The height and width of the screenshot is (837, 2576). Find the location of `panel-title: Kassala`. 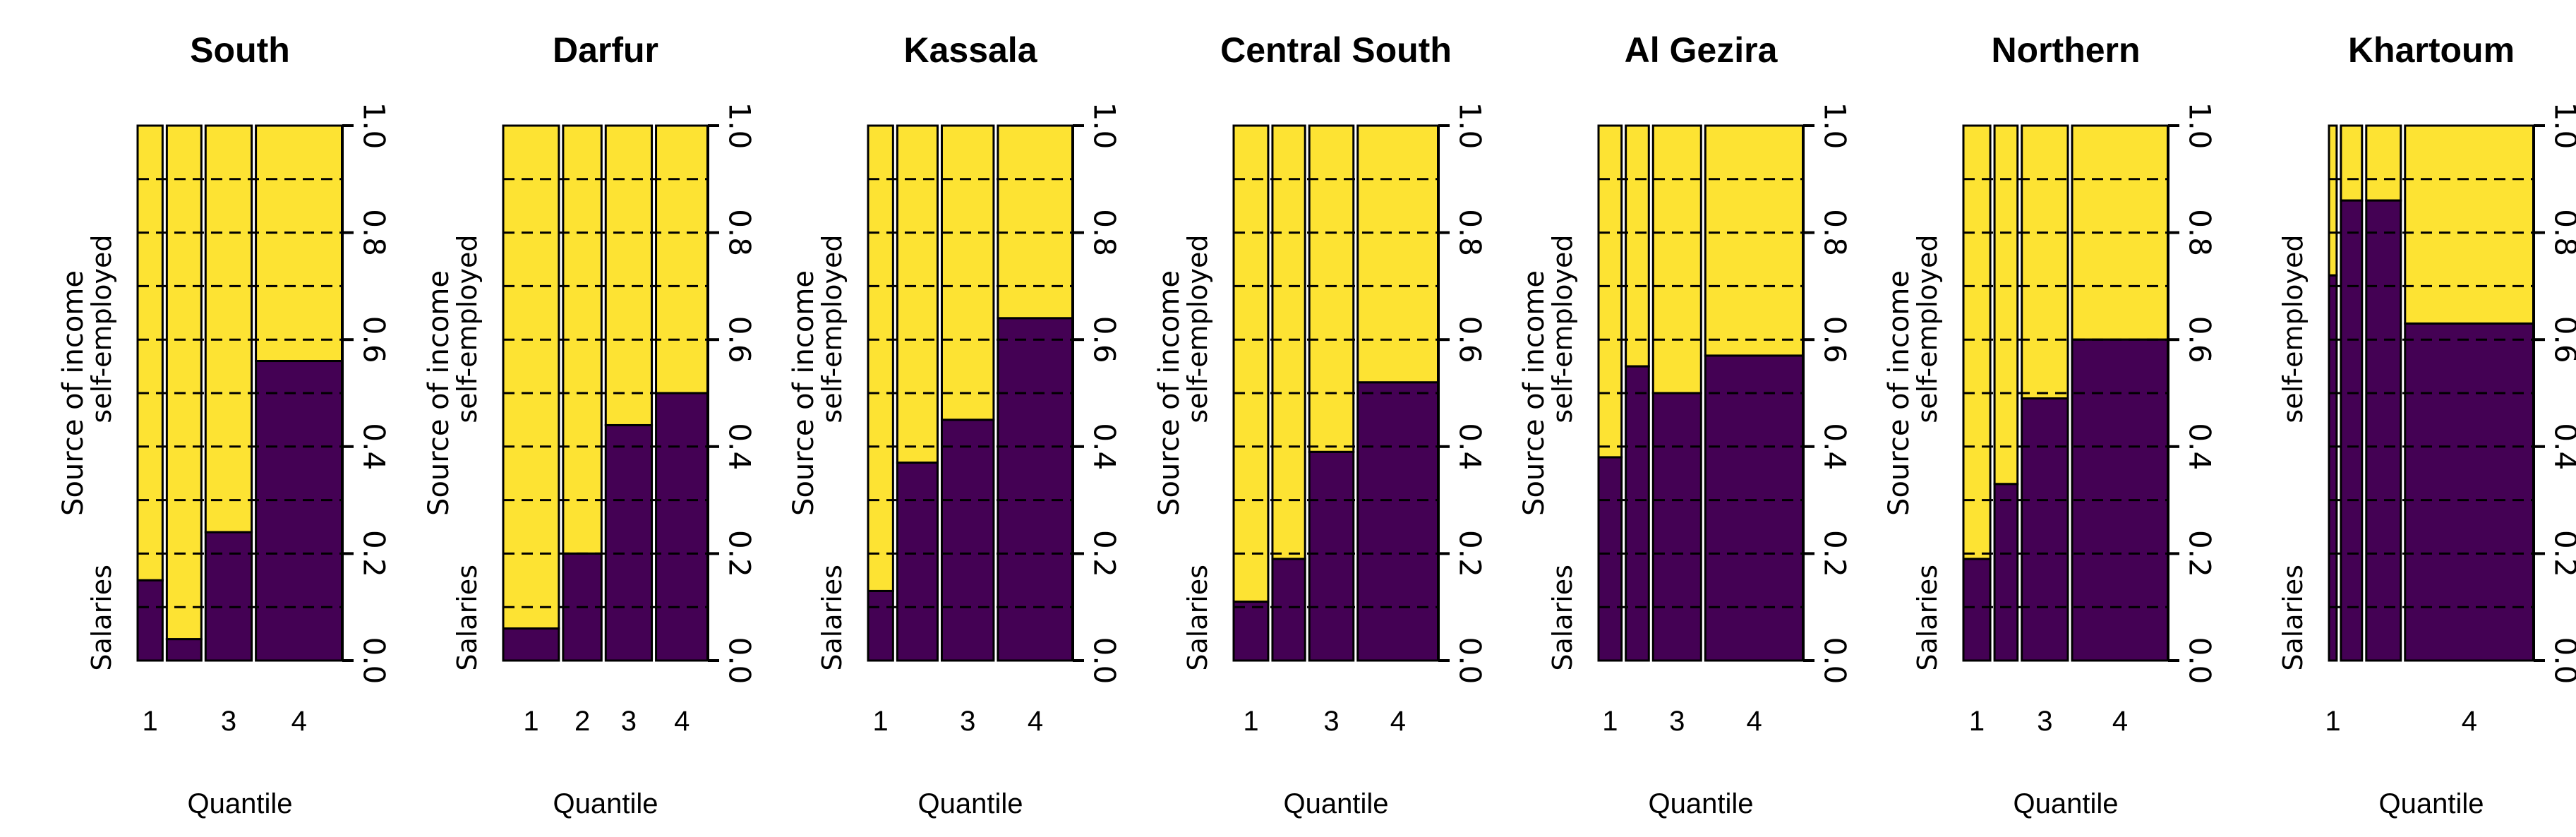

panel-title: Kassala is located at coordinates (970, 50).